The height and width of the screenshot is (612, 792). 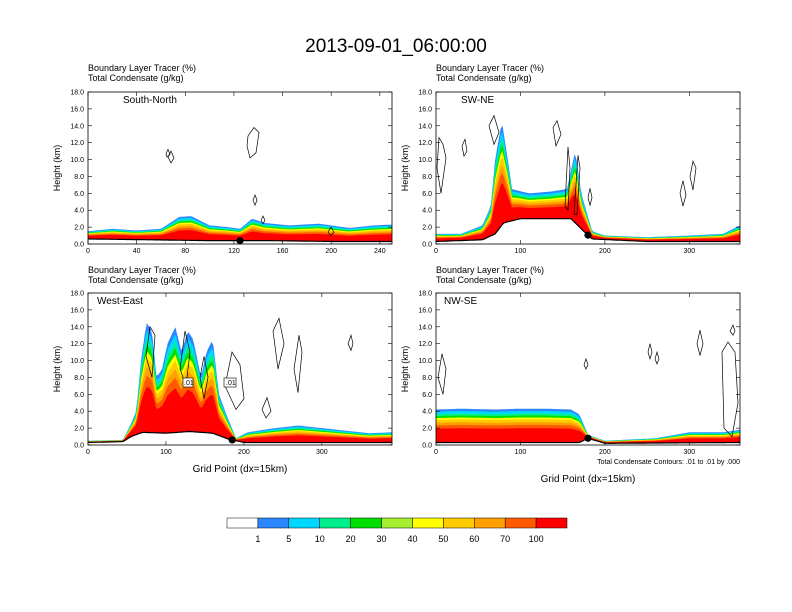 I want to click on x-tick-label-1-1: 40, so click(x=137, y=251).